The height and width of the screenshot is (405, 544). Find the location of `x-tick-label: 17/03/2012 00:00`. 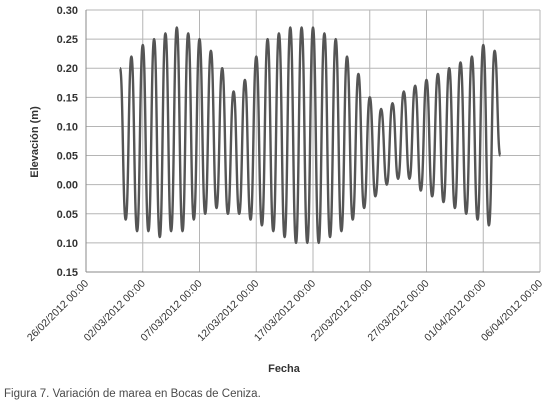

x-tick-label: 17/03/2012 00:00 is located at coordinates (285, 311).